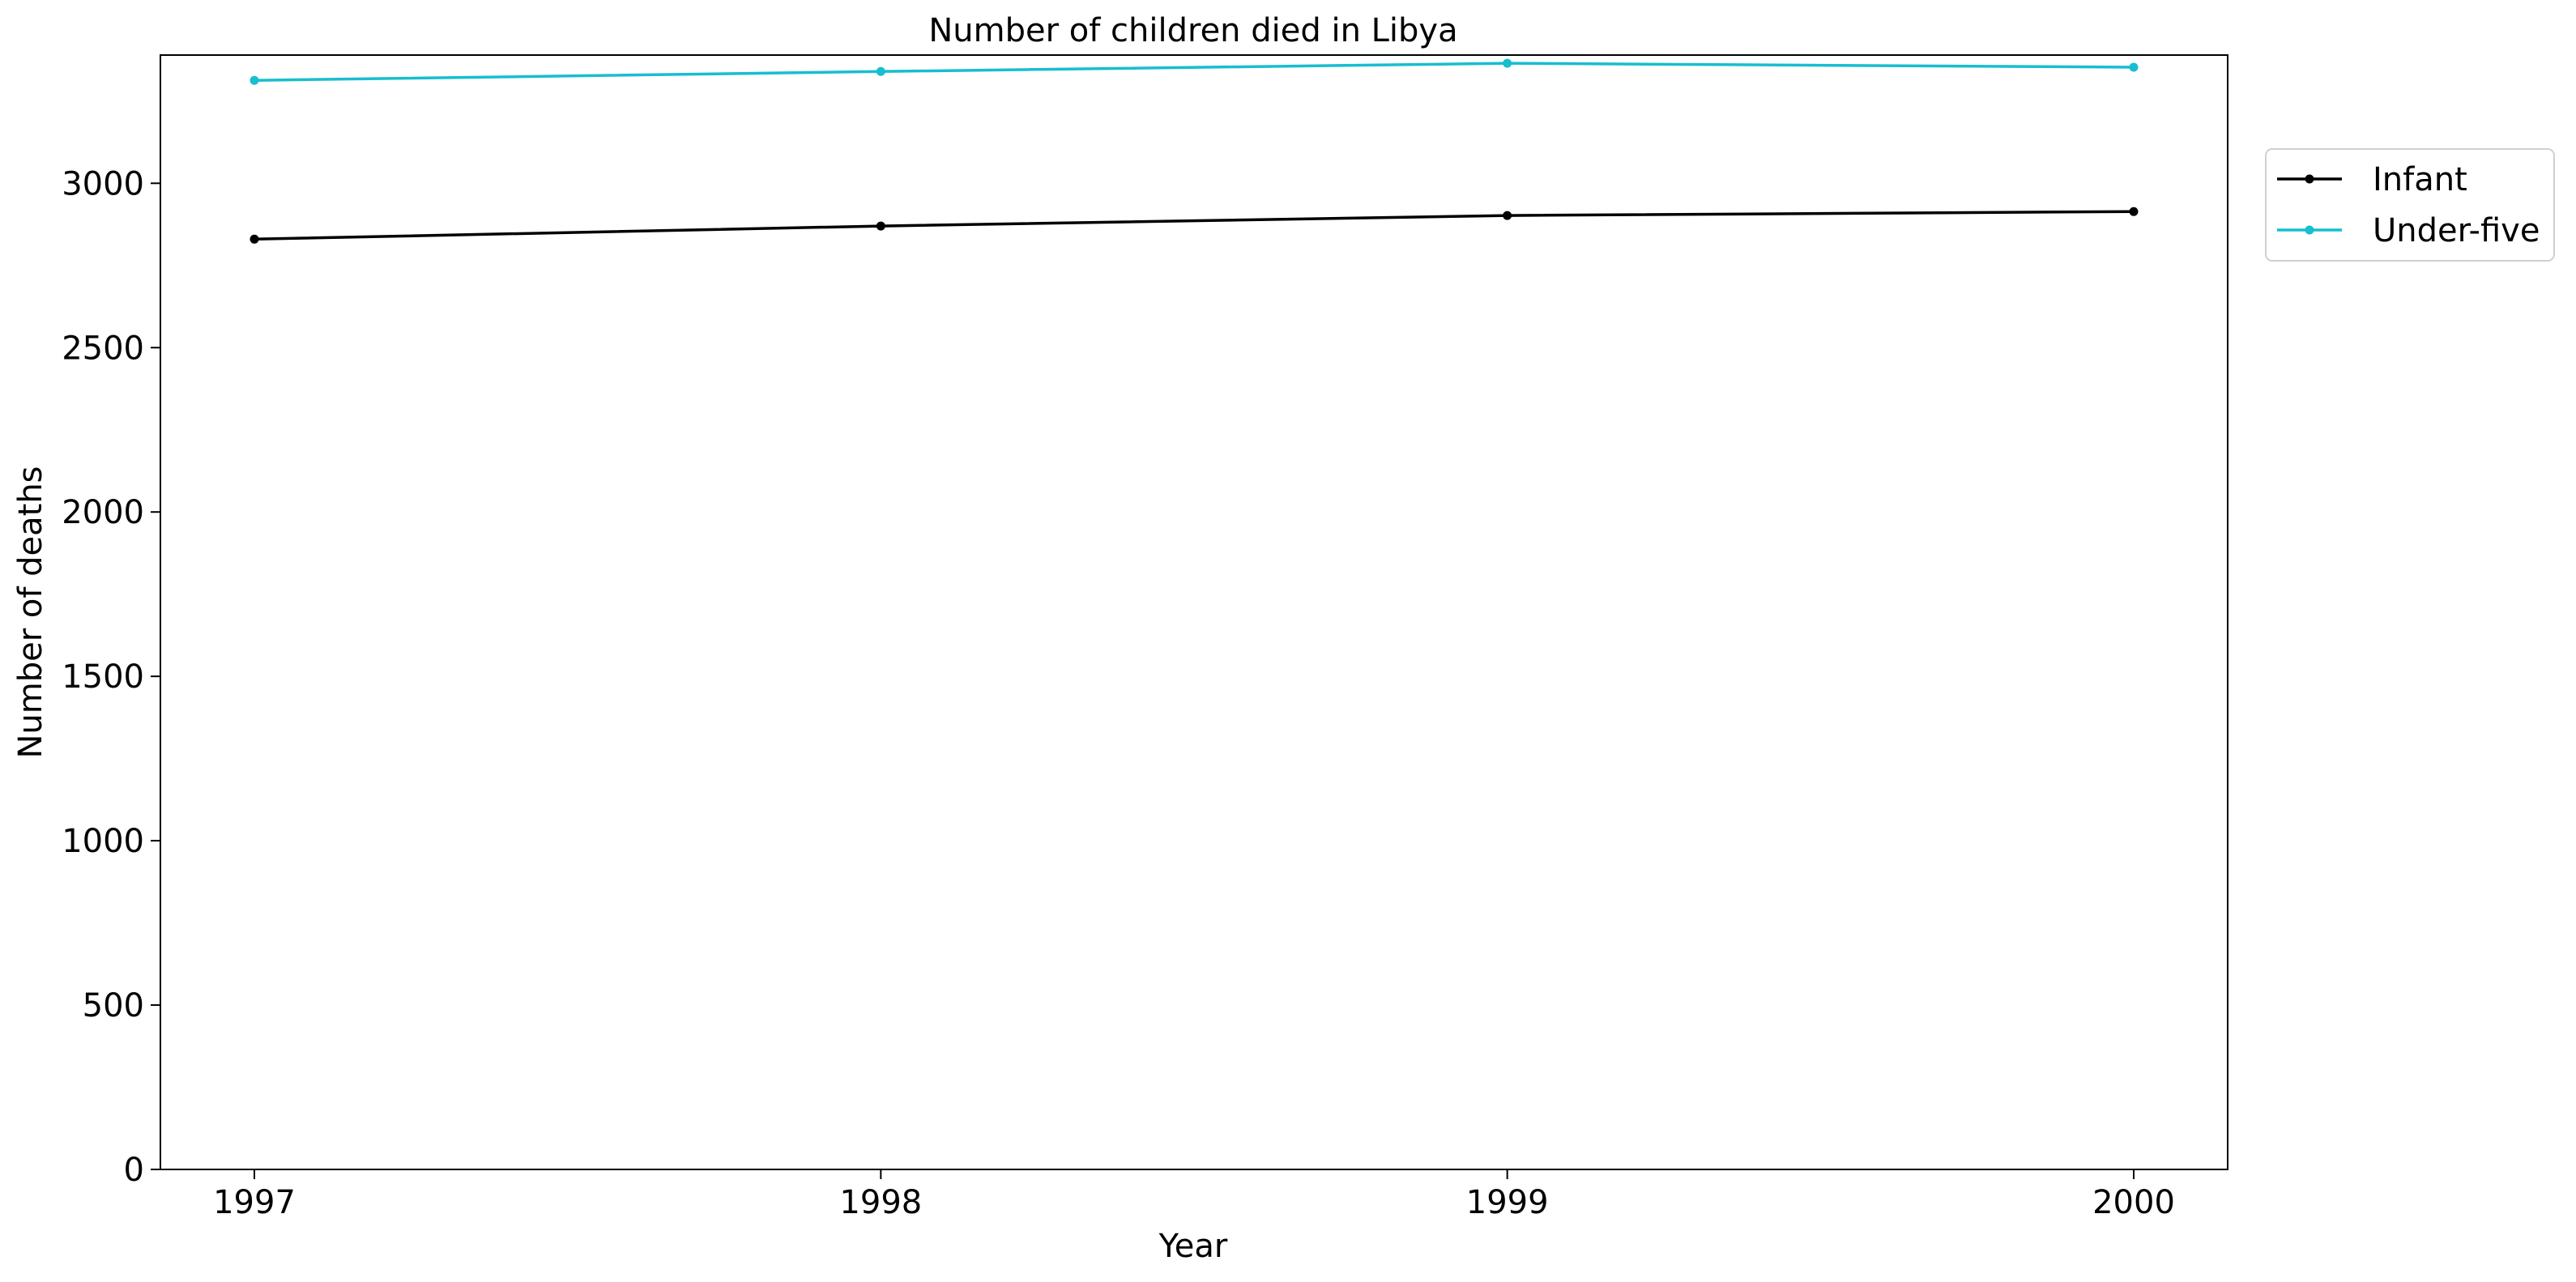 The image size is (2576, 1282). What do you see at coordinates (1507, 1202) in the screenshot?
I see `x-tick-label: 1999` at bounding box center [1507, 1202].